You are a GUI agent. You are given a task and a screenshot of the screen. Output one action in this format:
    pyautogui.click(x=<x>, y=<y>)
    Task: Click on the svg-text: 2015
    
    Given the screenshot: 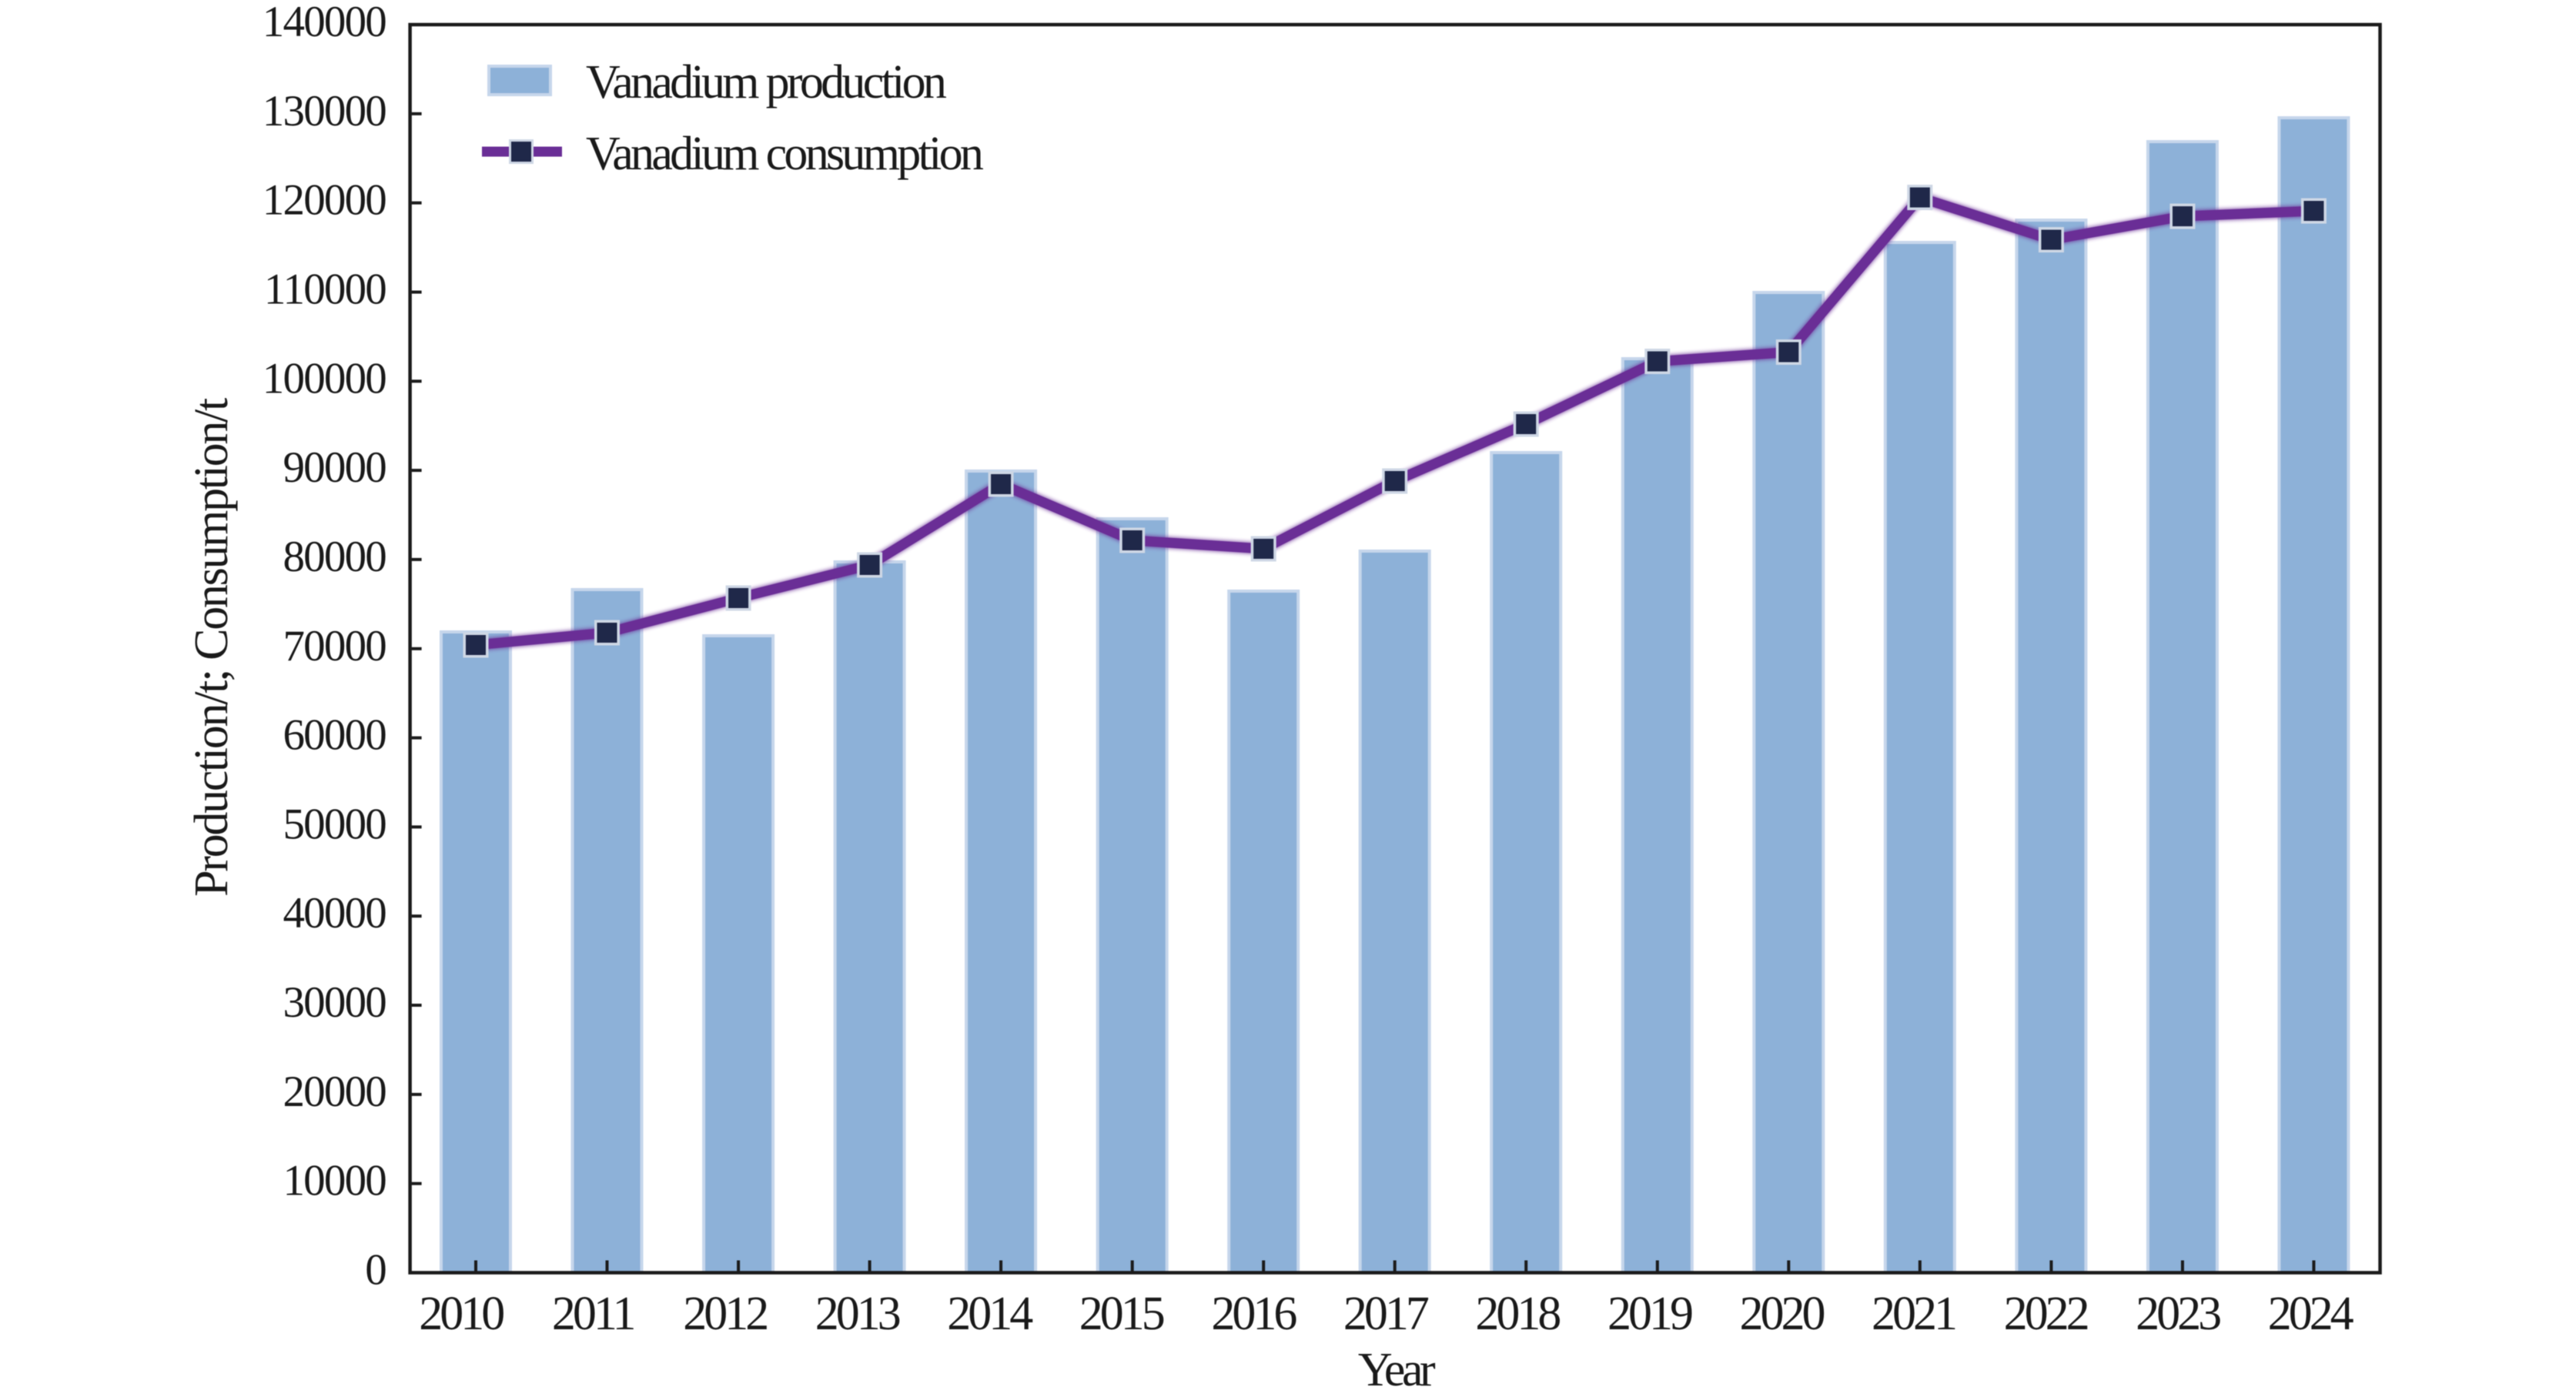 What is the action you would take?
    pyautogui.click(x=1122, y=1314)
    